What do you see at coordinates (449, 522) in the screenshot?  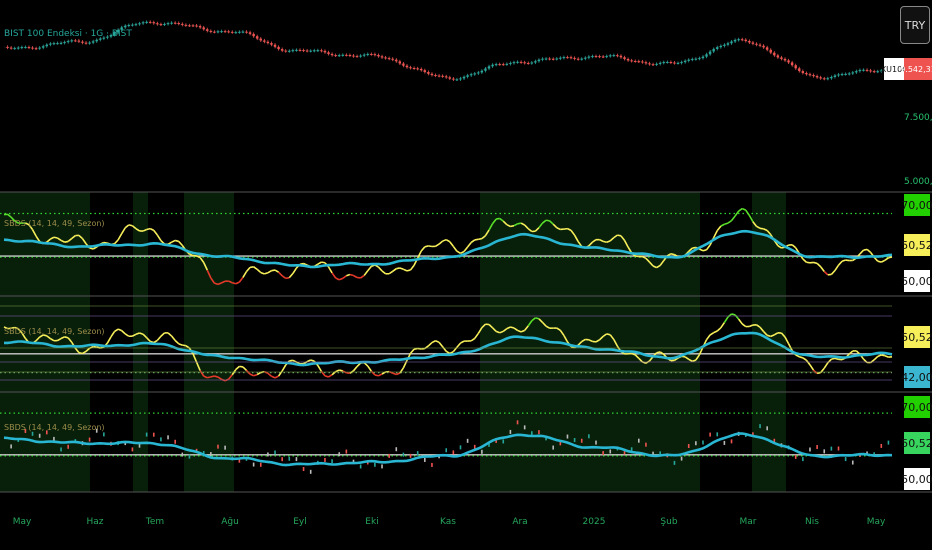 I see `time-axis: May Haz Tem Ağu Eyl Eki Kas Ara 2025 Şub Mar Nis May` at bounding box center [449, 522].